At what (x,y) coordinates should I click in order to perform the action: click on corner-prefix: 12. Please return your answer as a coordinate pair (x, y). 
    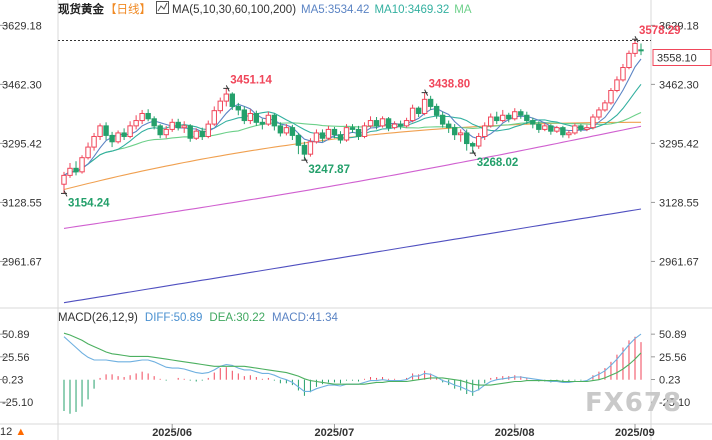
    Looking at the image, I should click on (6, 432).